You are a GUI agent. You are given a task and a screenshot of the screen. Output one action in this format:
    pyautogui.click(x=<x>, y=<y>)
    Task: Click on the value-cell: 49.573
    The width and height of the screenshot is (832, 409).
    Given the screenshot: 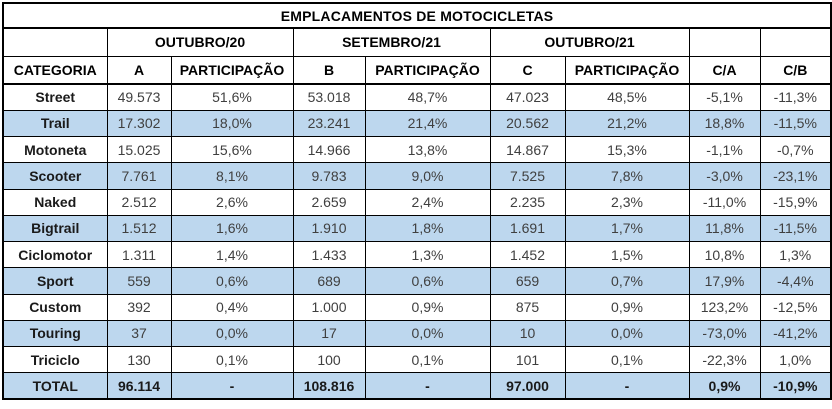 What is the action you would take?
    pyautogui.click(x=139, y=97)
    